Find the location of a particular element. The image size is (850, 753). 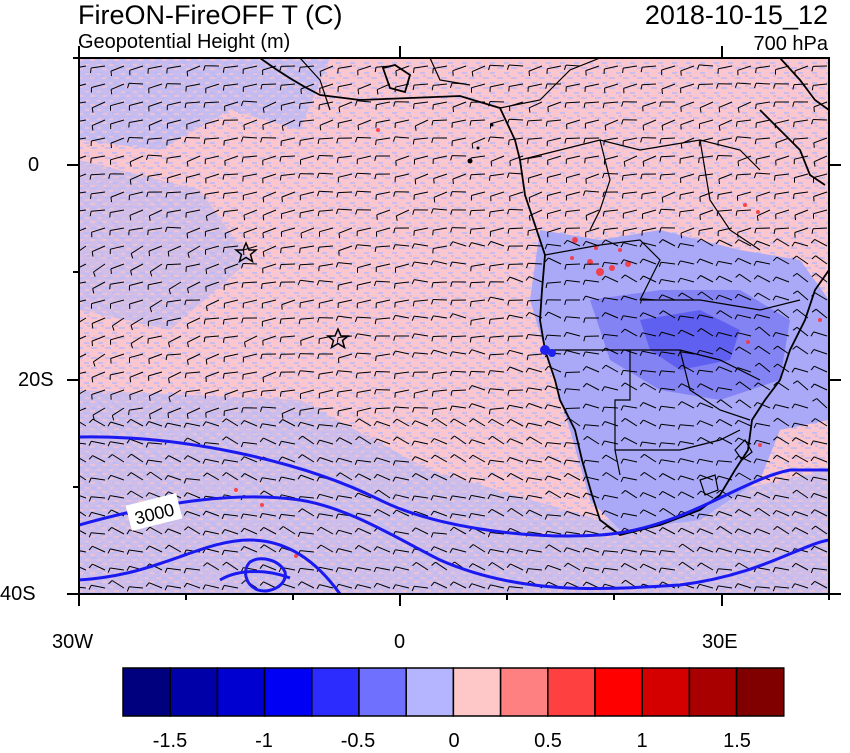

lon-label-30w: 30W is located at coordinates (72, 642).